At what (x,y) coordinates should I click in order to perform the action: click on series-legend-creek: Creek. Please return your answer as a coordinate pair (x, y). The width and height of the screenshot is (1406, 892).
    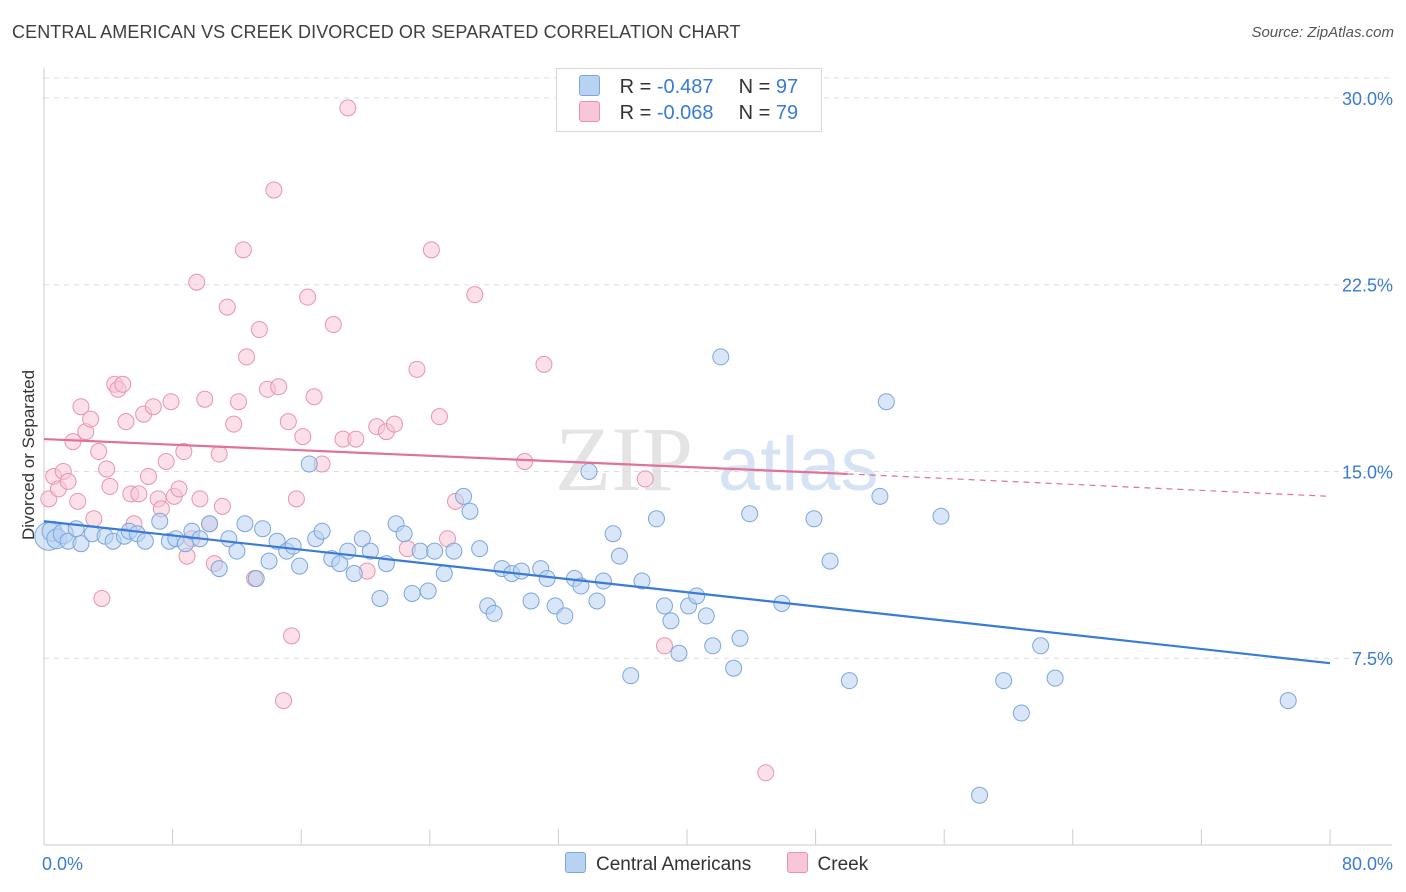
    Looking at the image, I should click on (827, 864).